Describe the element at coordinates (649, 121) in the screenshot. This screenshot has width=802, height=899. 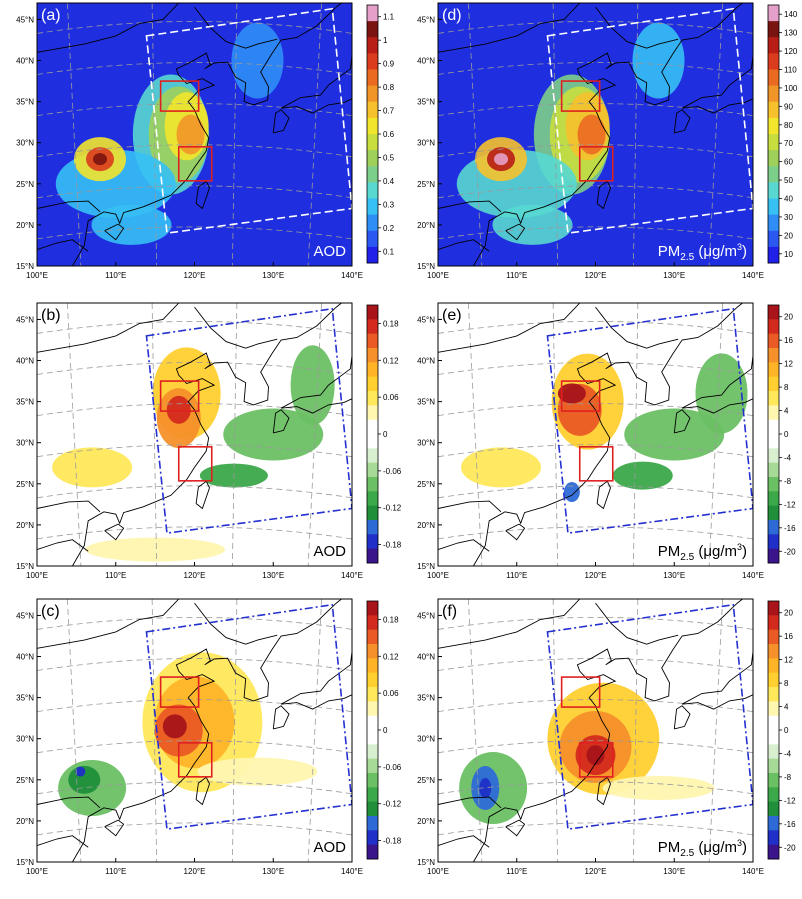
I see `domain-box` at that location.